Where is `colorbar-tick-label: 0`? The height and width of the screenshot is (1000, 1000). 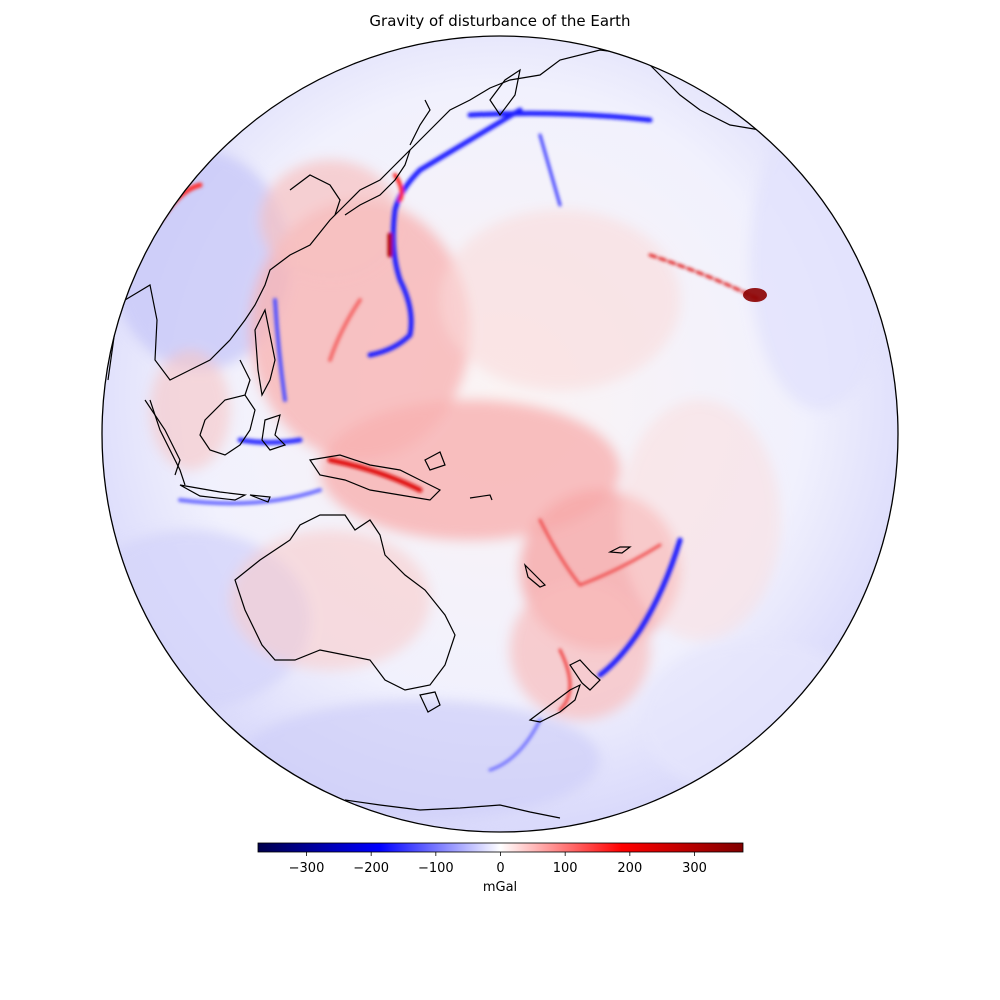 colorbar-tick-label: 0 is located at coordinates (500, 868).